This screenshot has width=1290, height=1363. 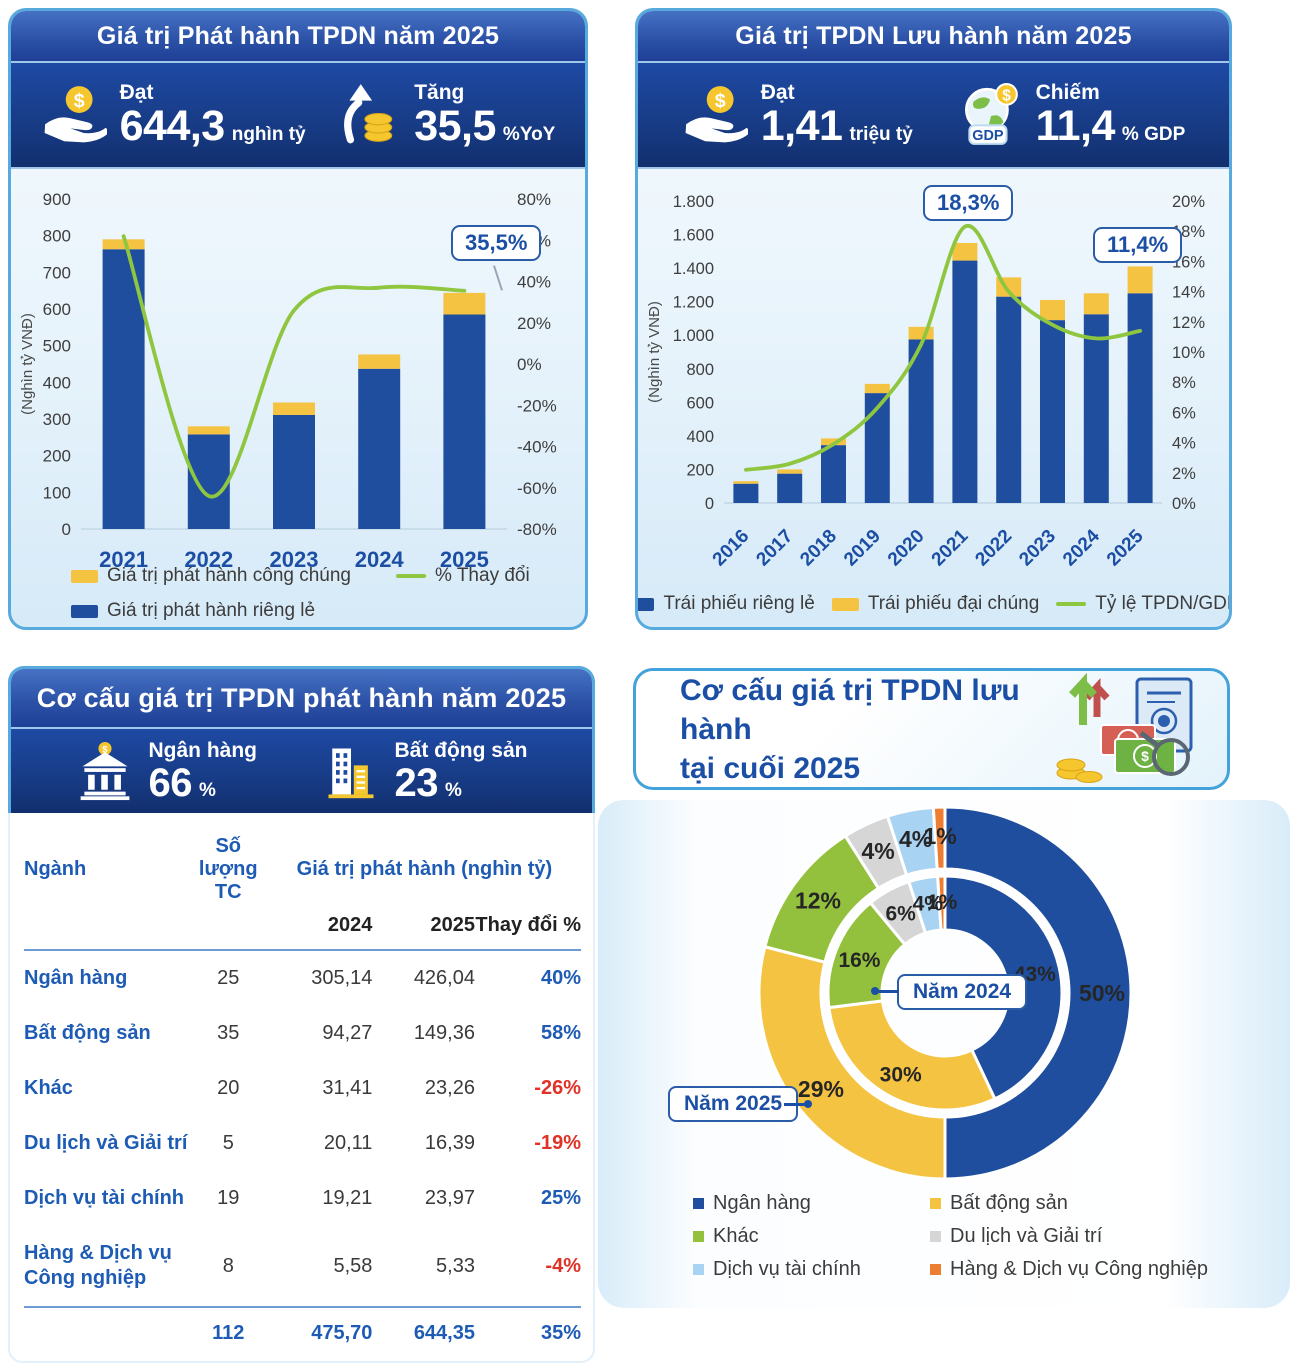 I want to click on callout-gdp-2021: 18,3%, so click(x=968, y=203).